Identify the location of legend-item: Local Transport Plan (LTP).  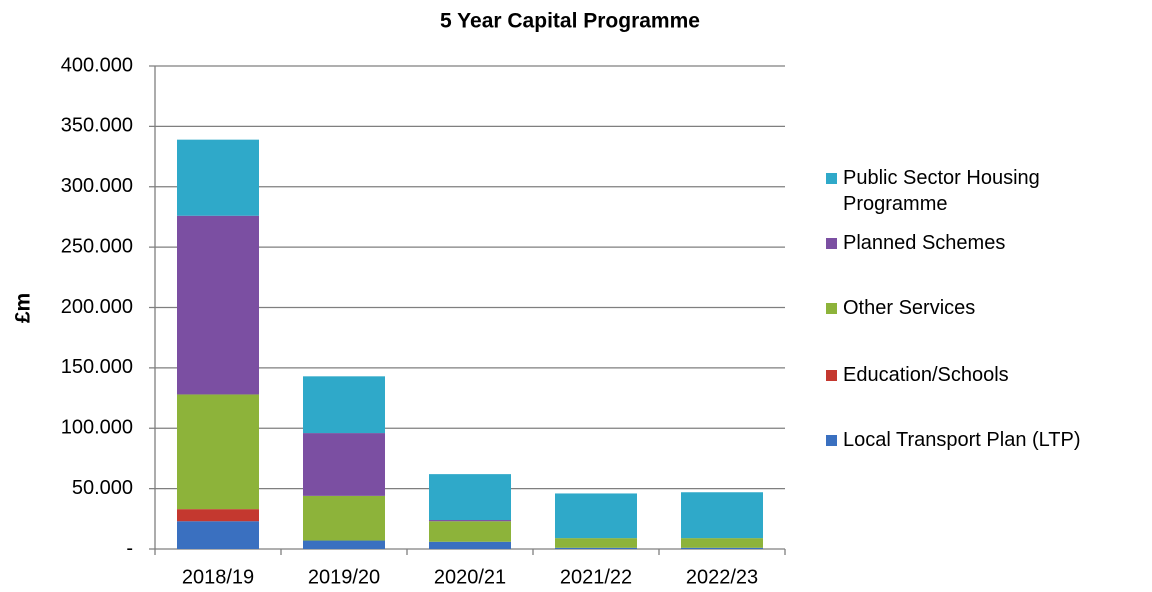
(986, 440).